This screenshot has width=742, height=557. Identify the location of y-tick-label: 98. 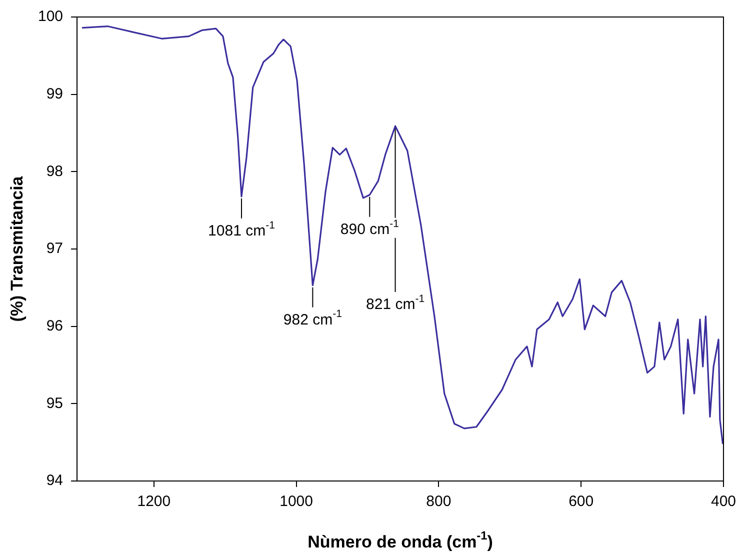
(55, 171).